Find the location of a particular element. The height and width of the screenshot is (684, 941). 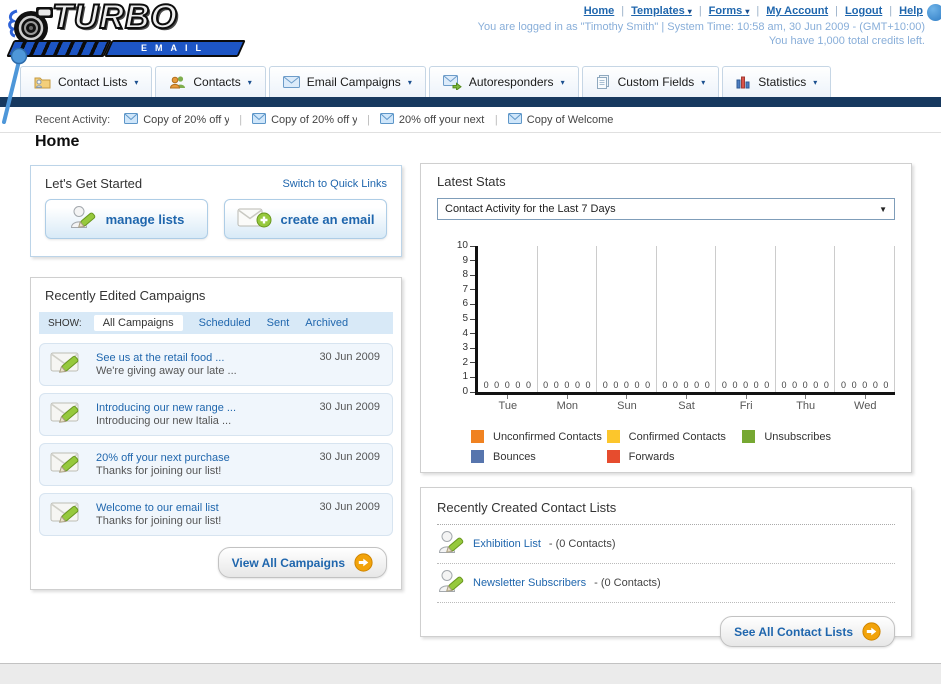

contact-lists-footer: See All Contact Lists is located at coordinates (666, 631).